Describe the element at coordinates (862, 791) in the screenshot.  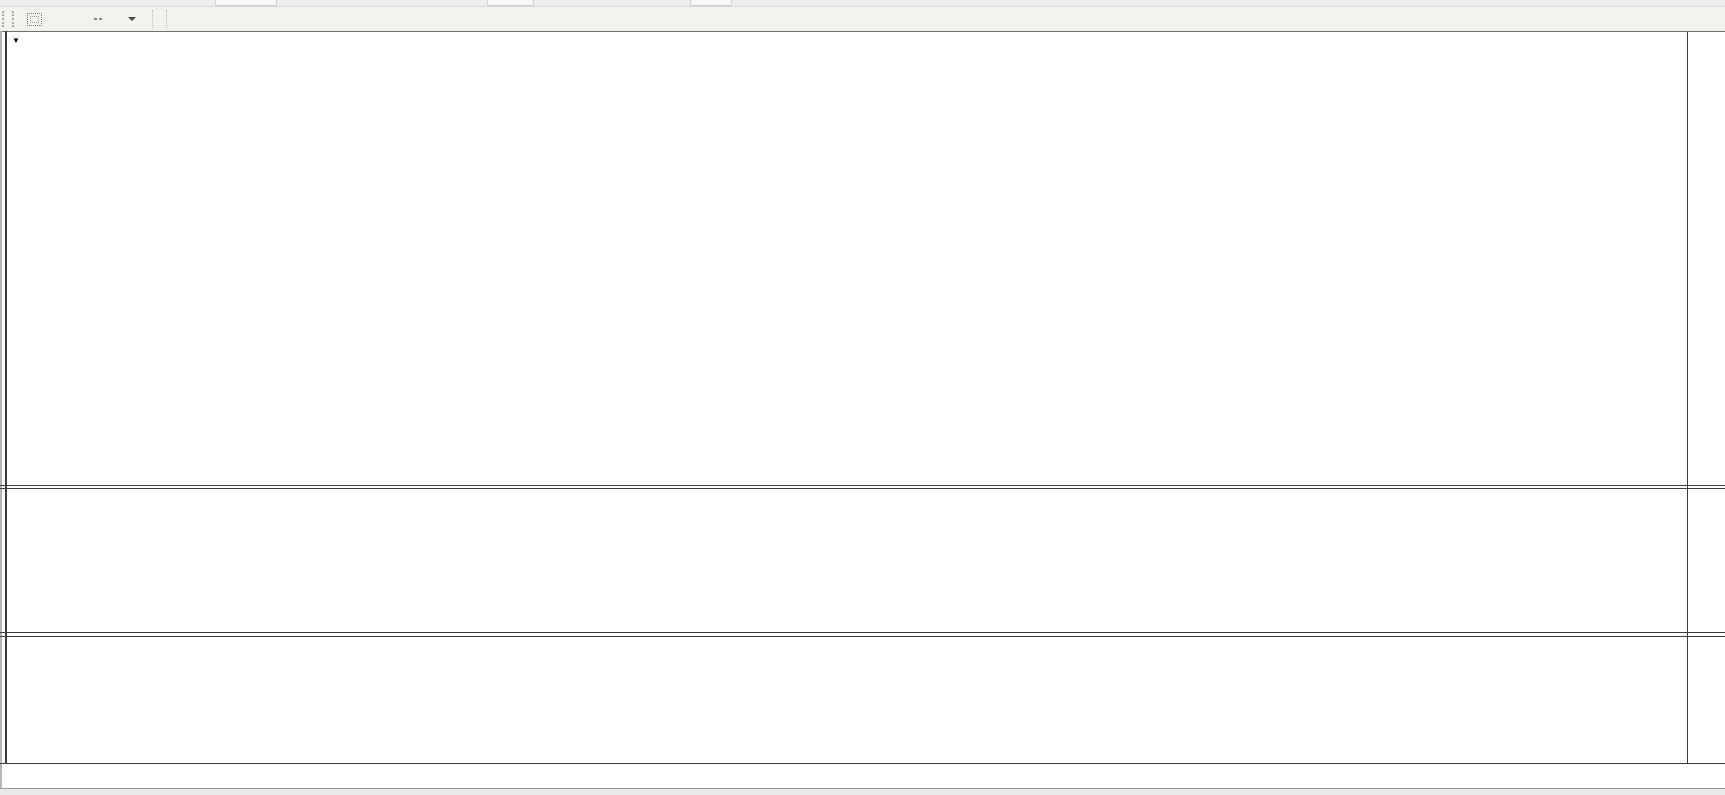
I see `status-bar-partial` at that location.